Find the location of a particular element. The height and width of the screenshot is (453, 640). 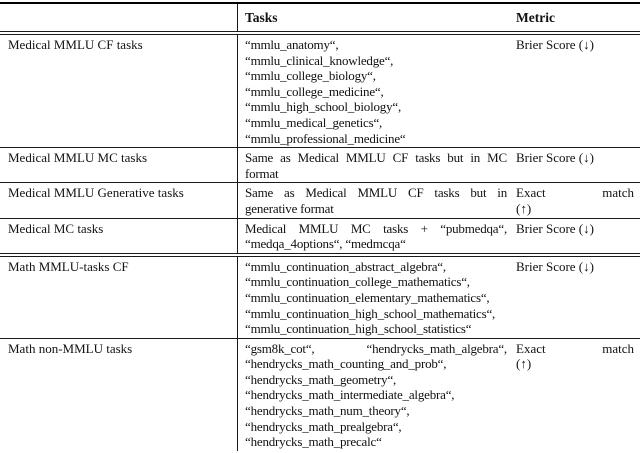

header-col-category is located at coordinates (118, 17).